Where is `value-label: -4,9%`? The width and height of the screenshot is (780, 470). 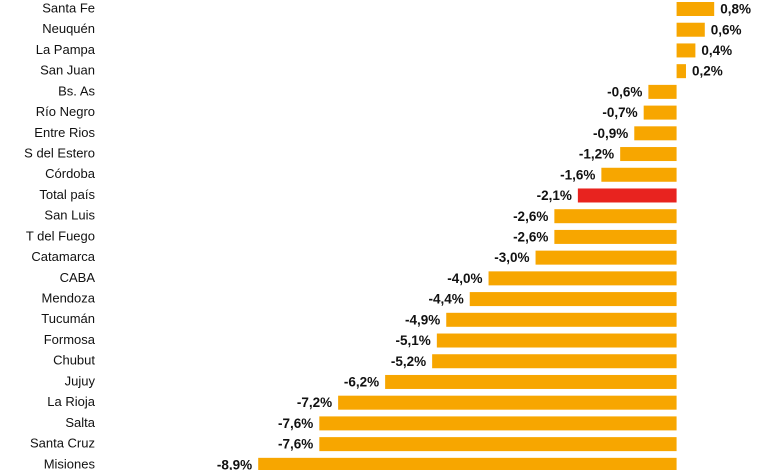 value-label: -4,9% is located at coordinates (422, 319).